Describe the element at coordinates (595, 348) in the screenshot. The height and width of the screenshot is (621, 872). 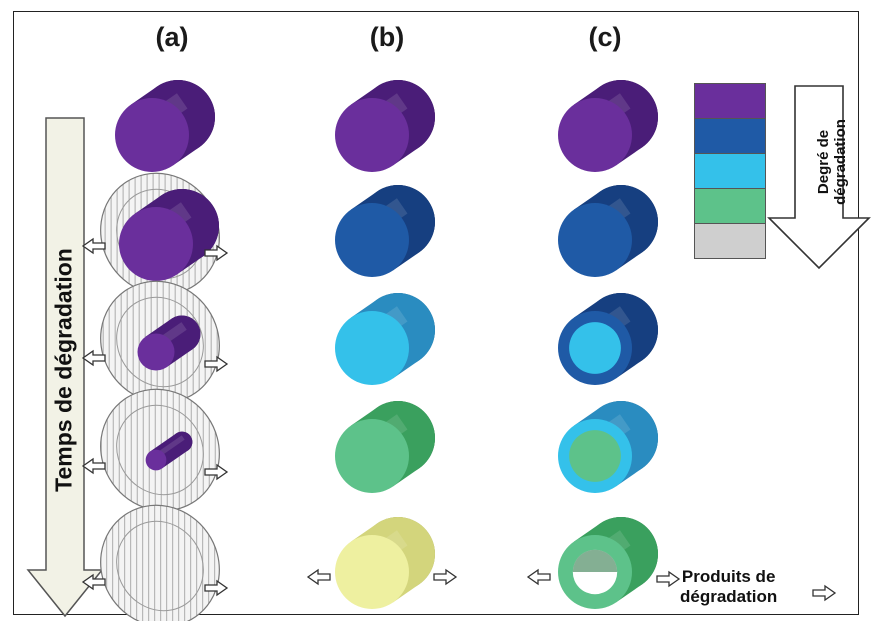
I see `col-c-cylinder-3-inner-core` at that location.